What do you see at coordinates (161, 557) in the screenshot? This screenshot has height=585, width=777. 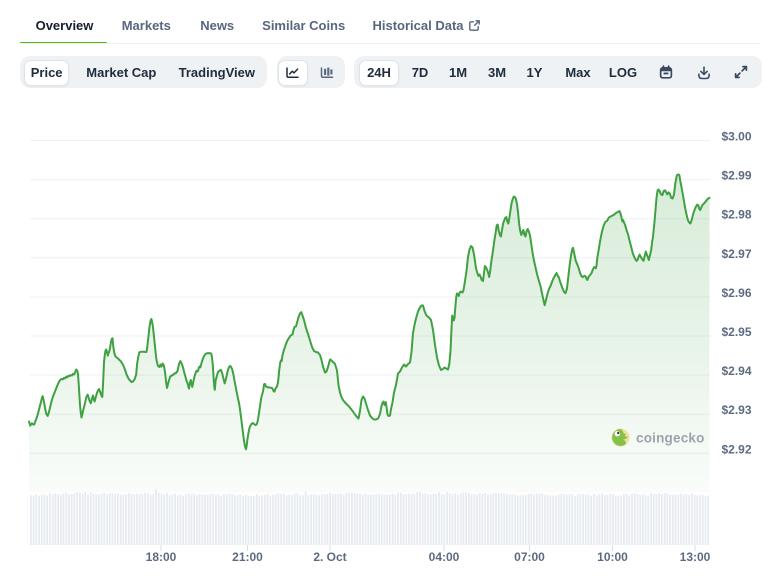 I see `svg-text: 18:00` at bounding box center [161, 557].